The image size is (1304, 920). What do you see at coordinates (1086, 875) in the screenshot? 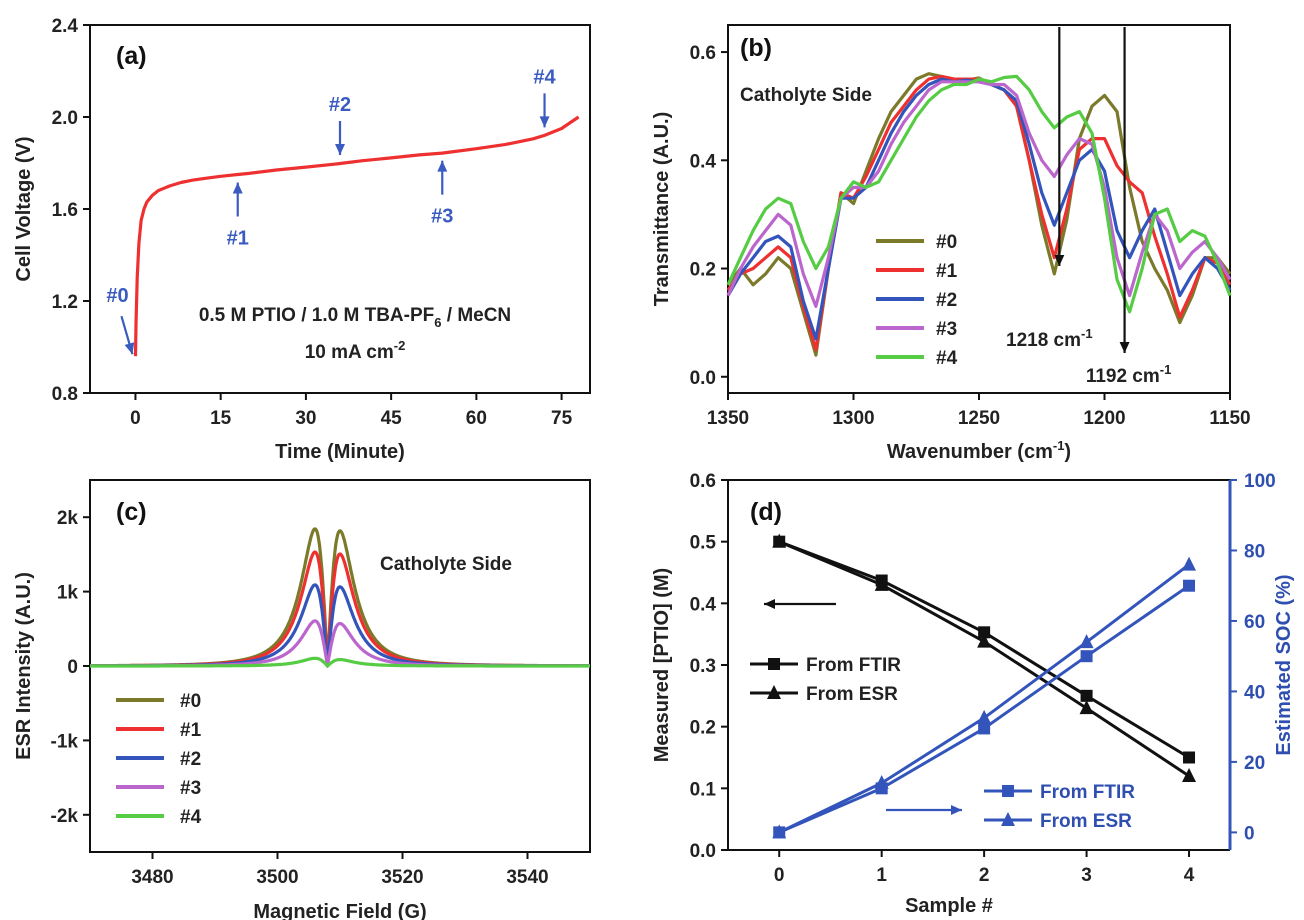
I see `panel-d-xtick-label: 3` at bounding box center [1086, 875].